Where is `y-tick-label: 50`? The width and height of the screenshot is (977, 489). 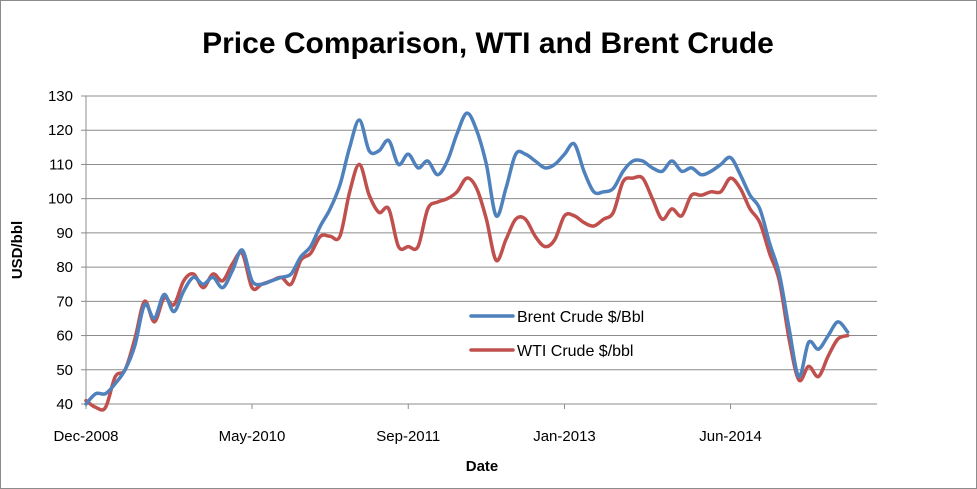
y-tick-label: 50 is located at coordinates (64, 370).